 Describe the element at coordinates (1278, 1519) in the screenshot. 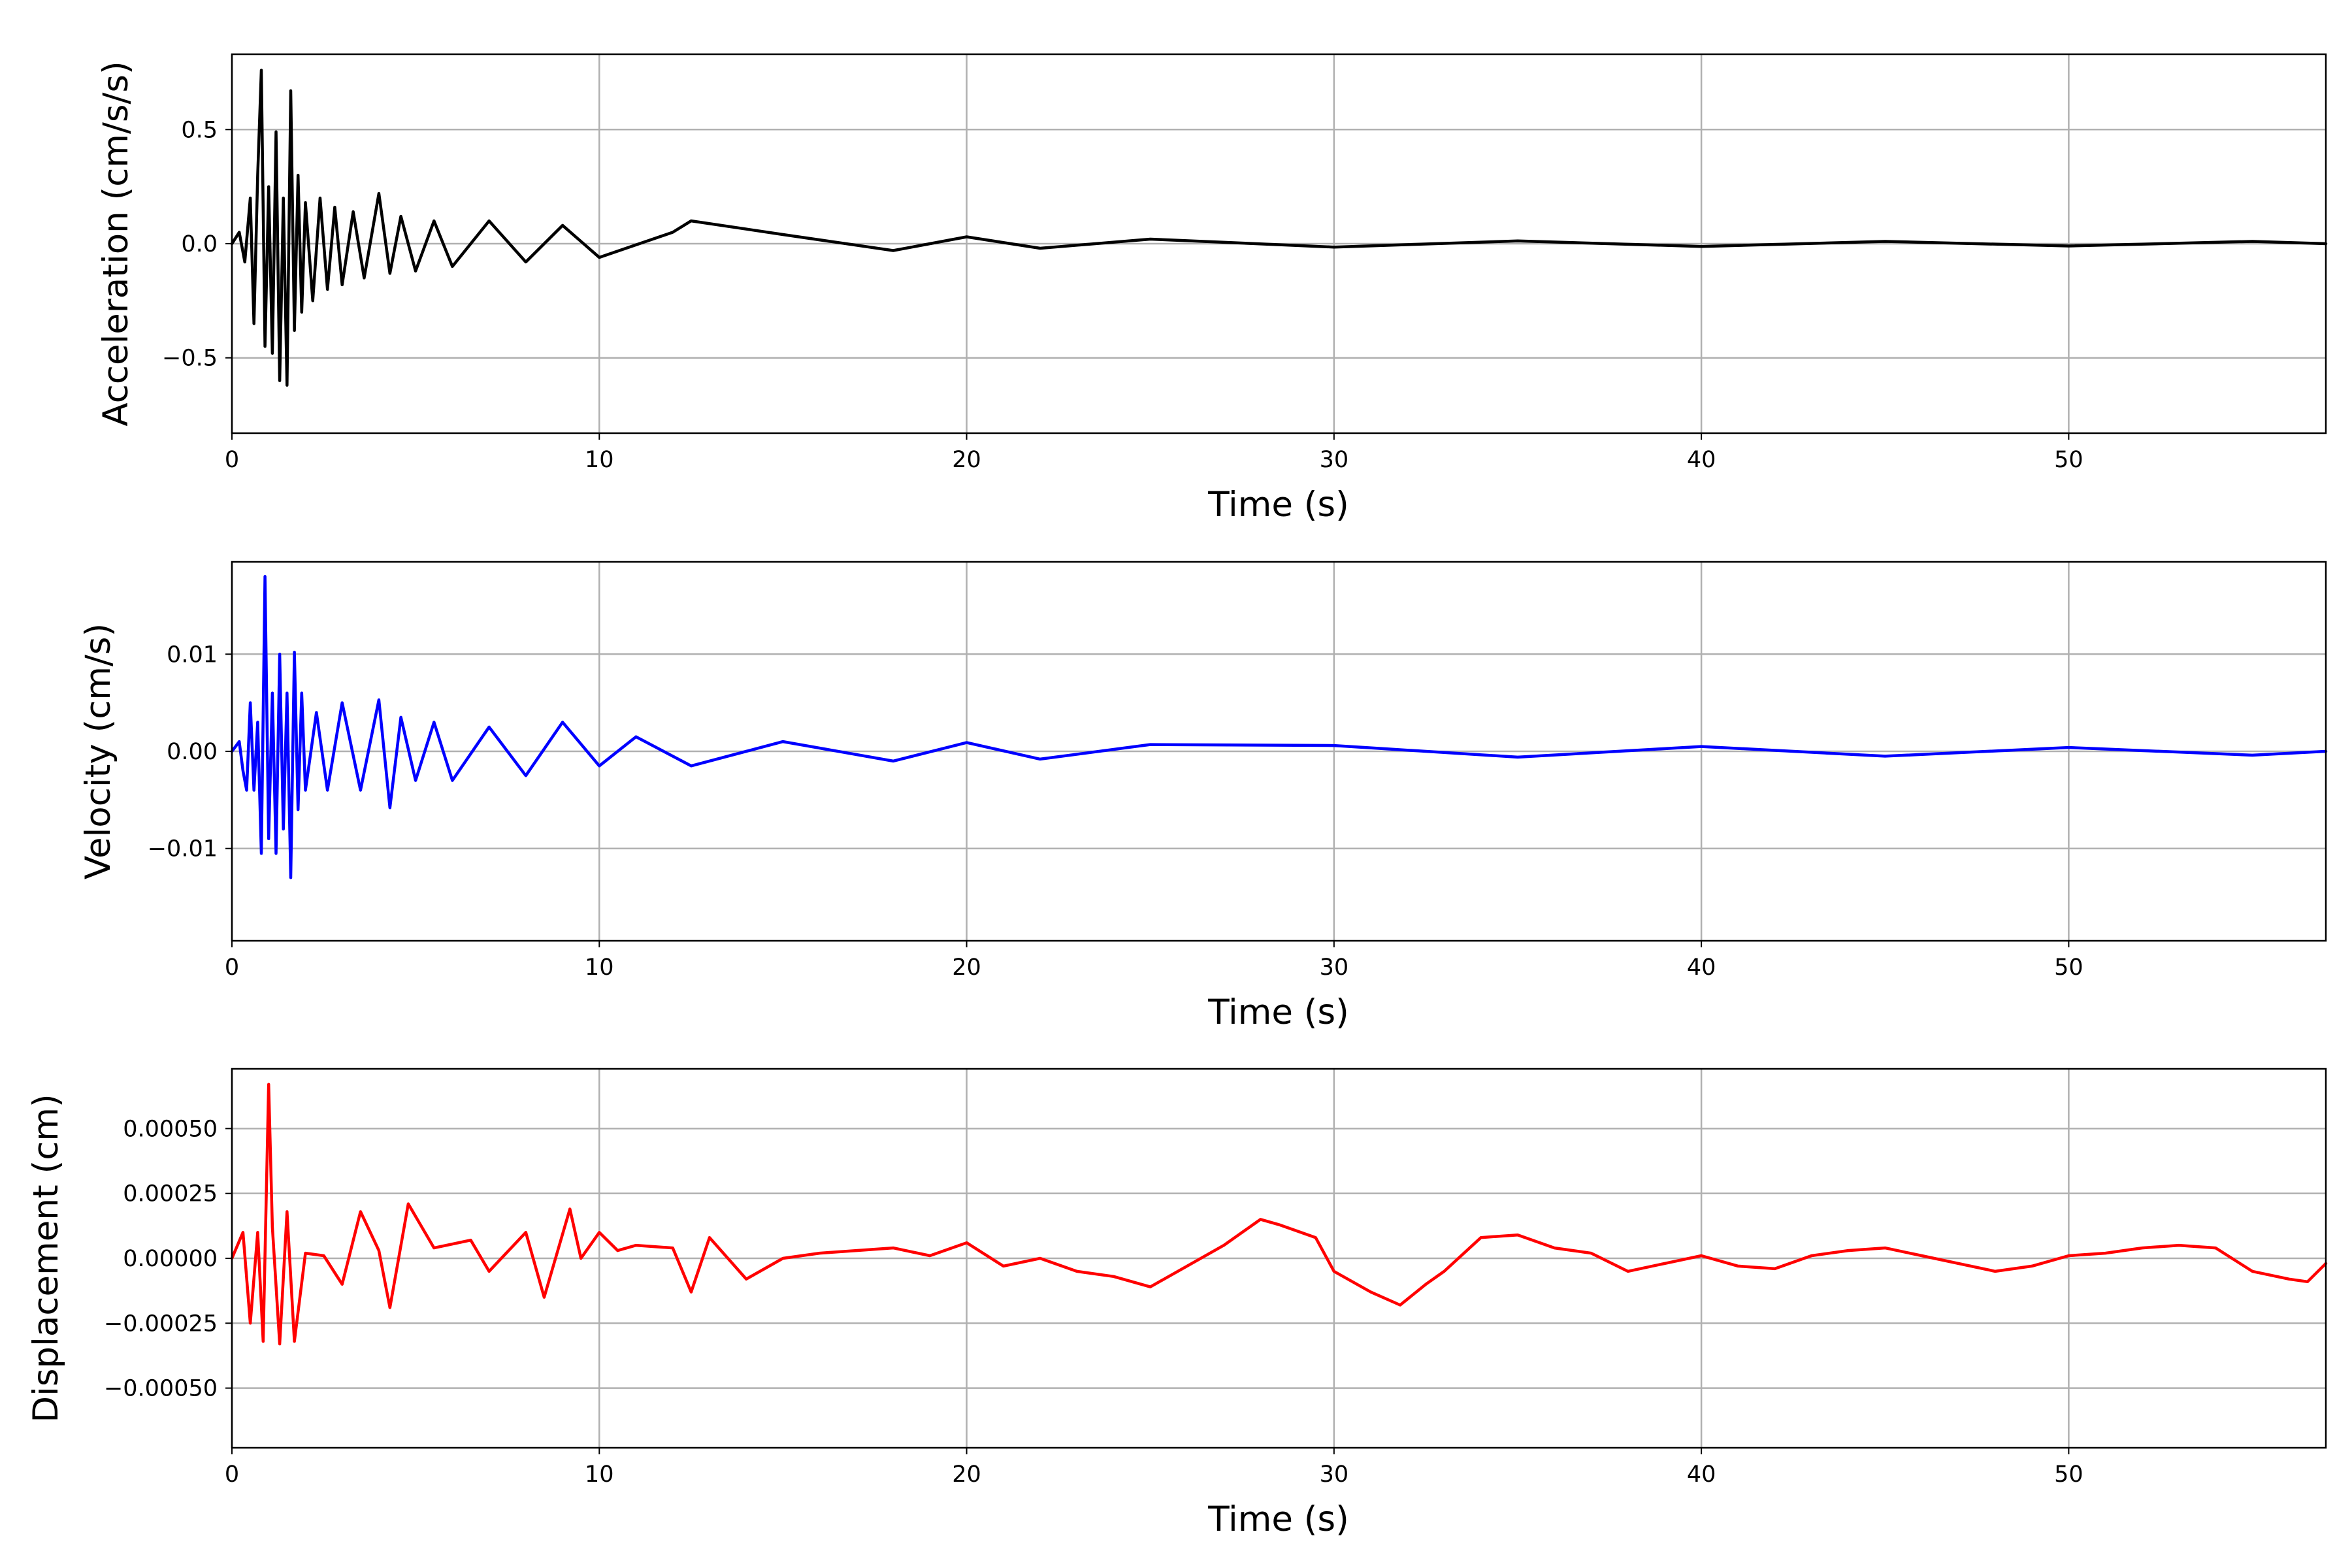

I see `displacement-x-axis-title: Time (s)` at that location.